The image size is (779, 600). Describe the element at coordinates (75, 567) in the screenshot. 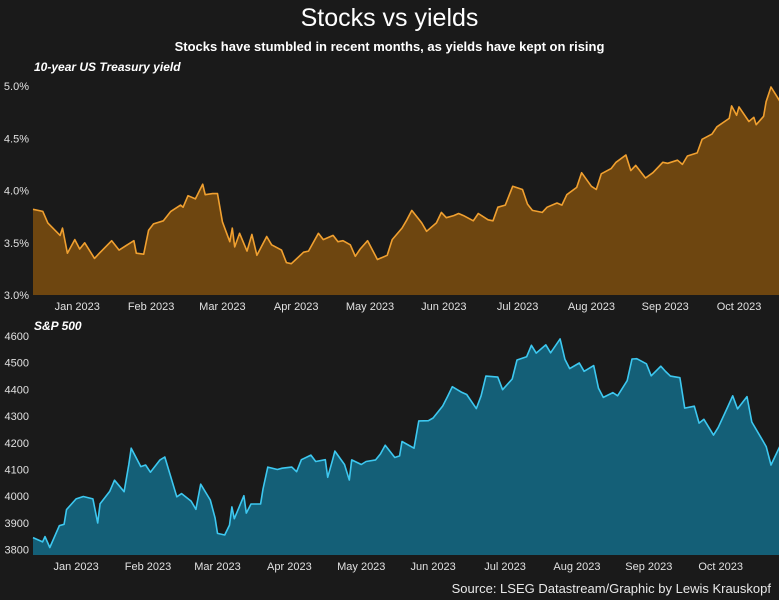

I see `sp500-xtick-label: Jan 2023` at that location.